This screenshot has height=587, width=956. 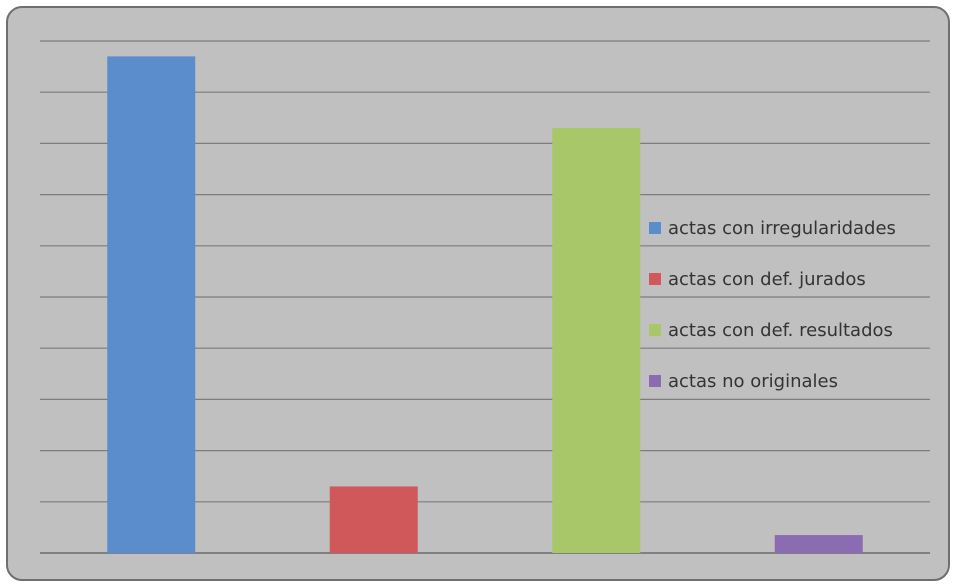 I want to click on legend-label-4: actas no originales, so click(x=753, y=381).